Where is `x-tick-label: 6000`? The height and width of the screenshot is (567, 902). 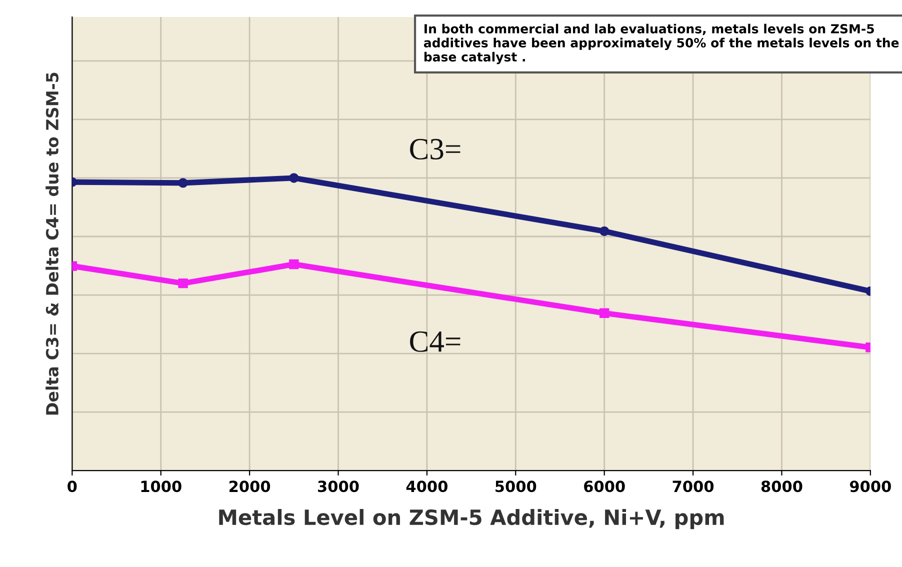 x-tick-label: 6000 is located at coordinates (604, 486).